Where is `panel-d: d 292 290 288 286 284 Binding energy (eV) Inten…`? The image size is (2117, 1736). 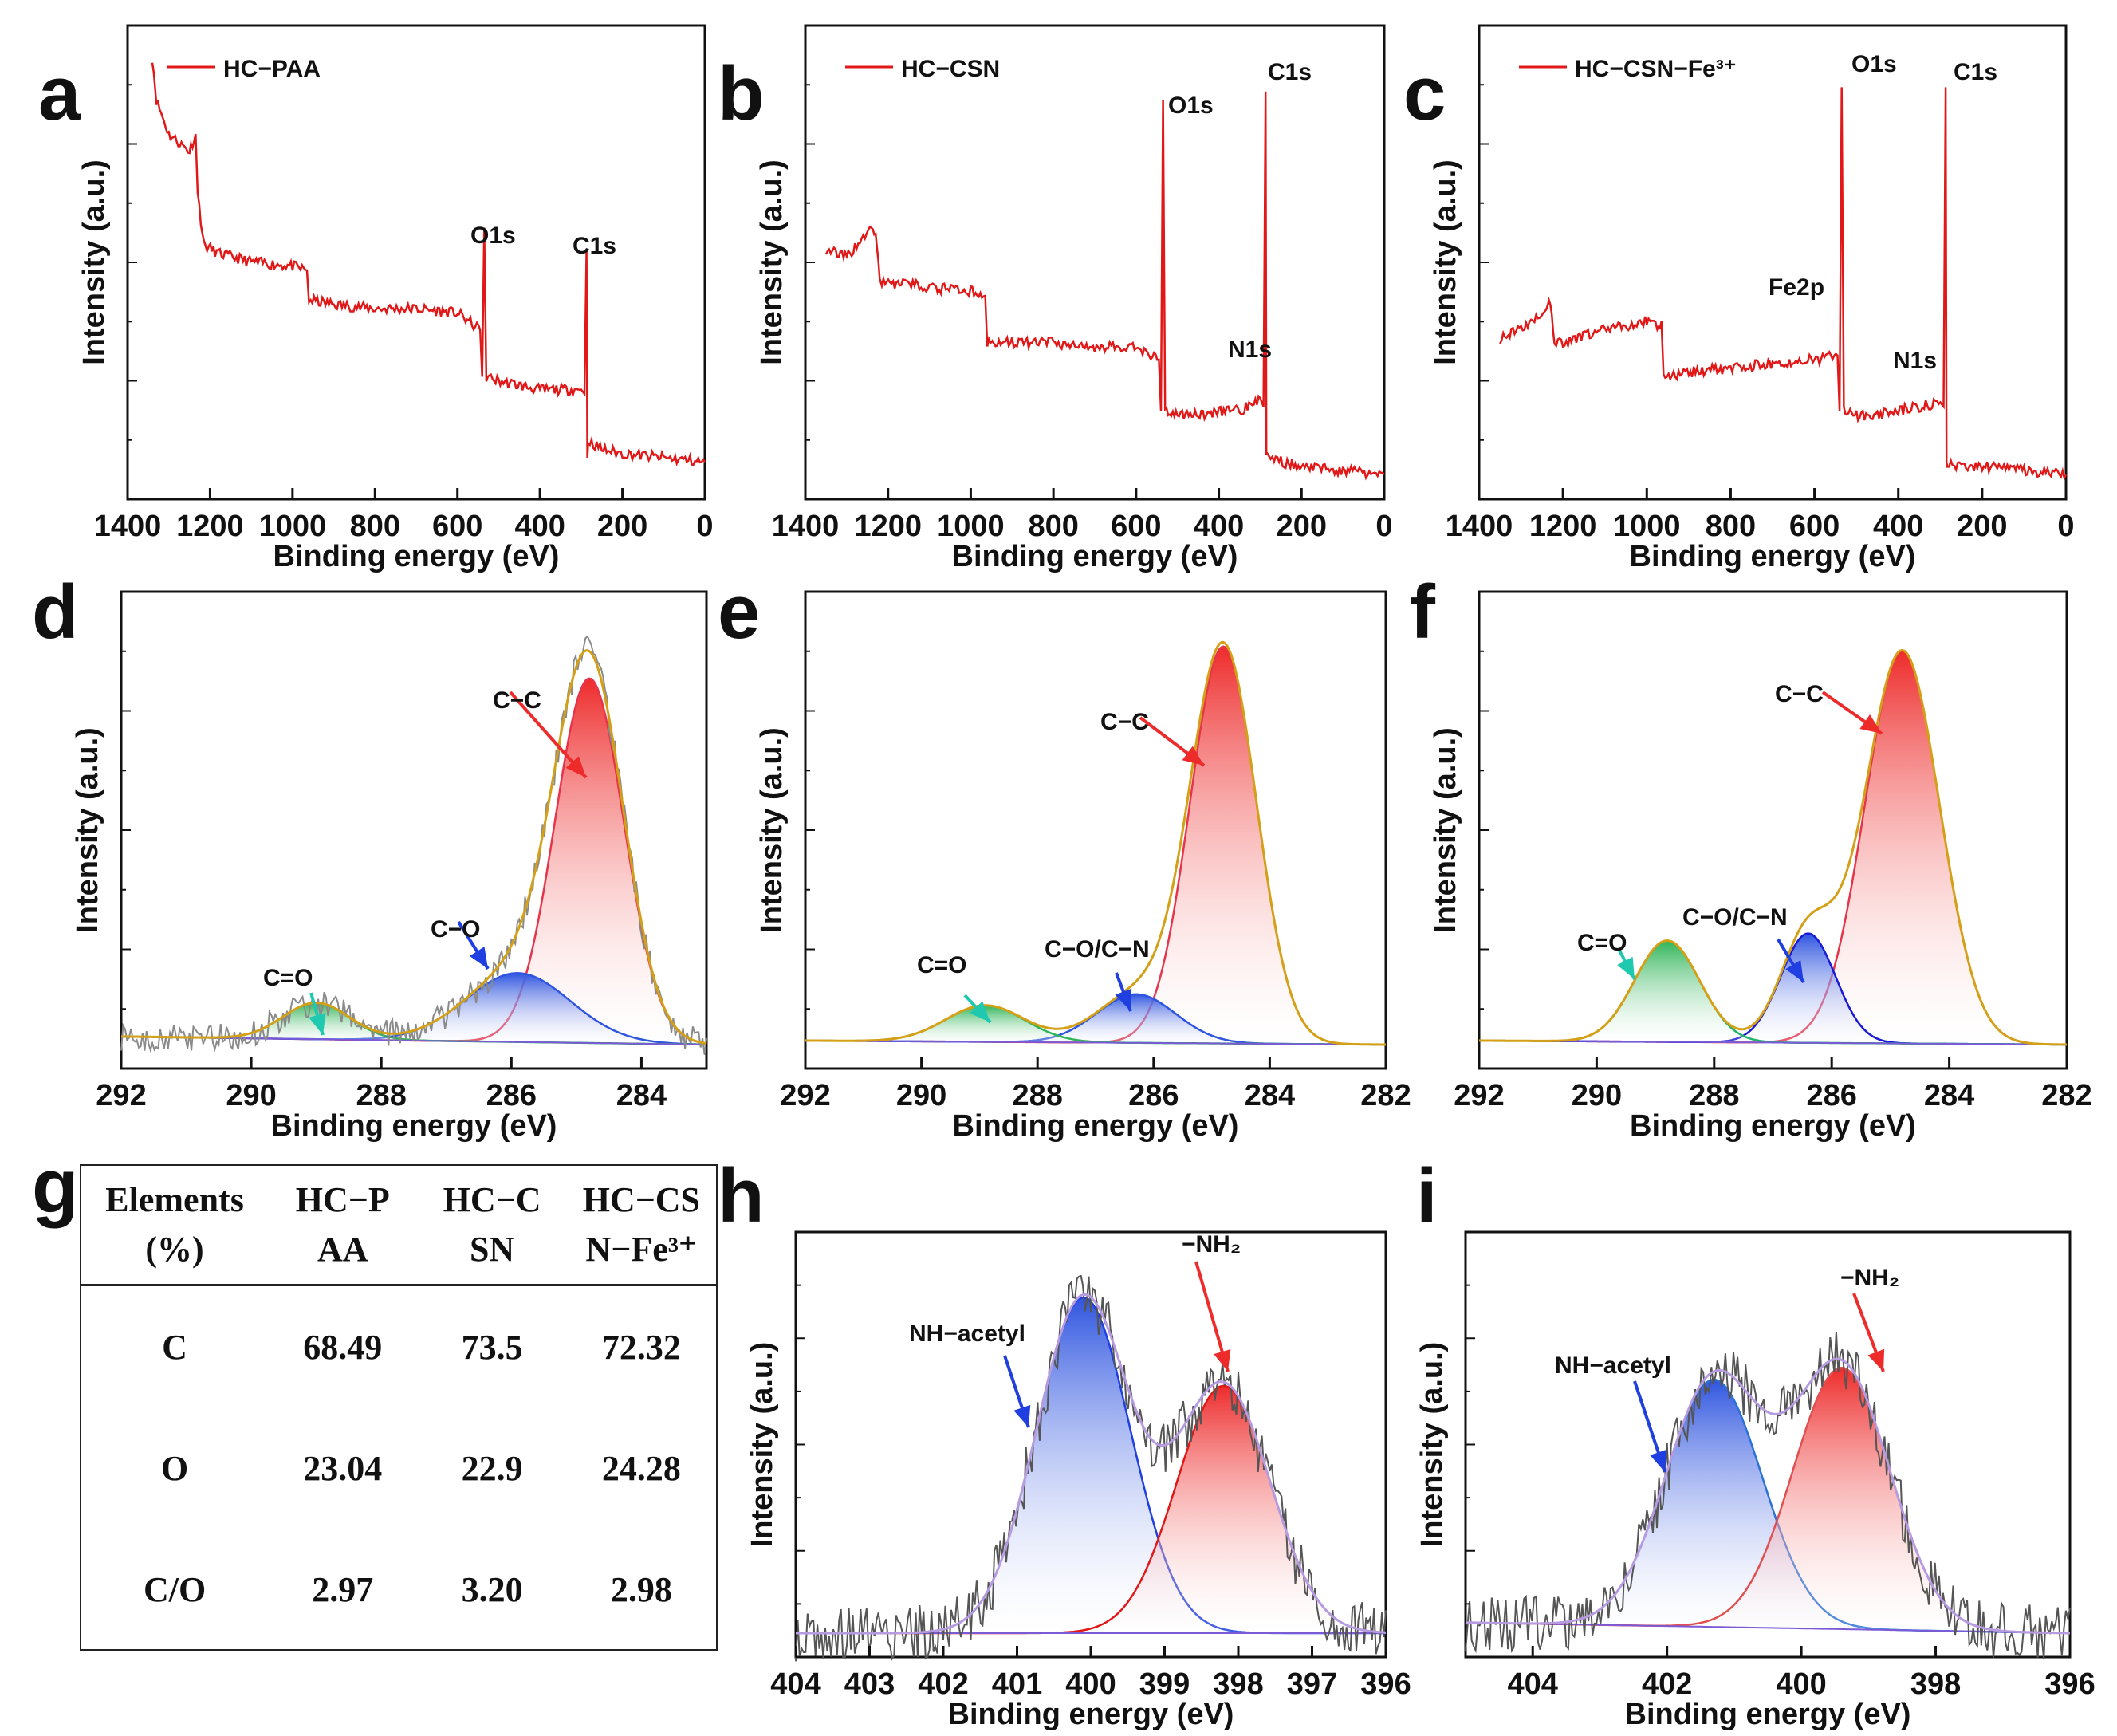 panel-d: d 292 290 288 286 284 Binding energy (eV) Inten… is located at coordinates (370, 856).